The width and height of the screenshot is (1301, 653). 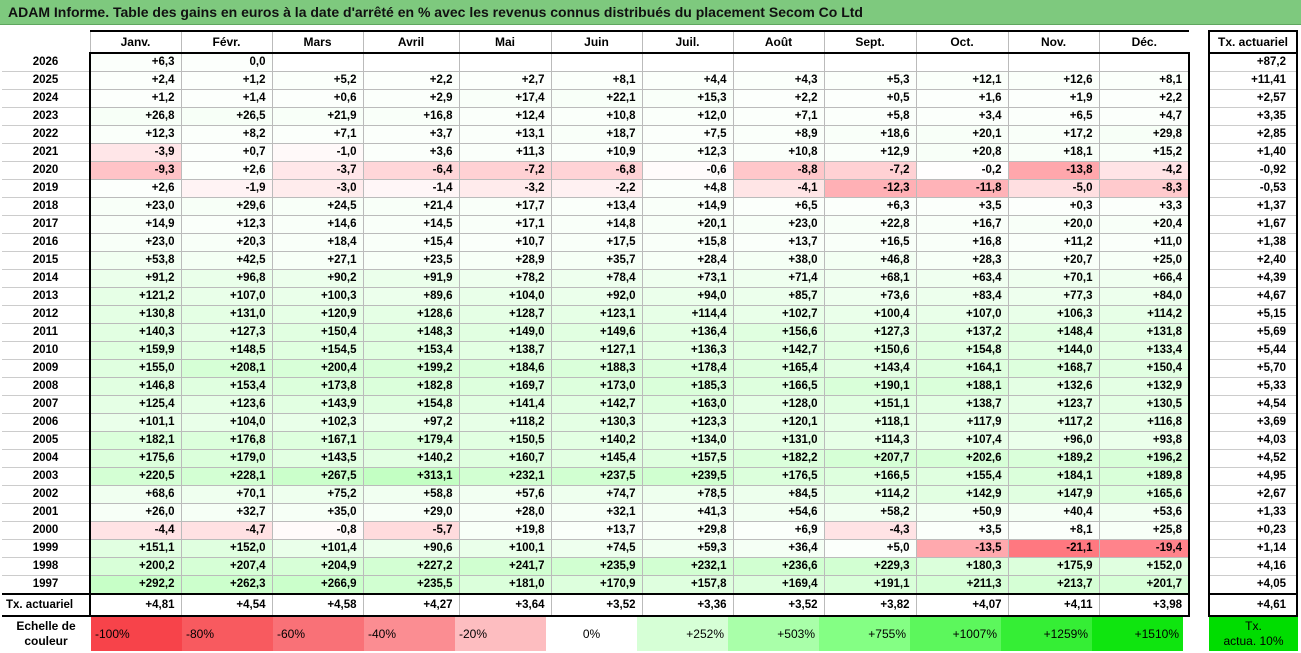 What do you see at coordinates (411, 494) in the screenshot?
I see `gain-cell: +58,8` at bounding box center [411, 494].